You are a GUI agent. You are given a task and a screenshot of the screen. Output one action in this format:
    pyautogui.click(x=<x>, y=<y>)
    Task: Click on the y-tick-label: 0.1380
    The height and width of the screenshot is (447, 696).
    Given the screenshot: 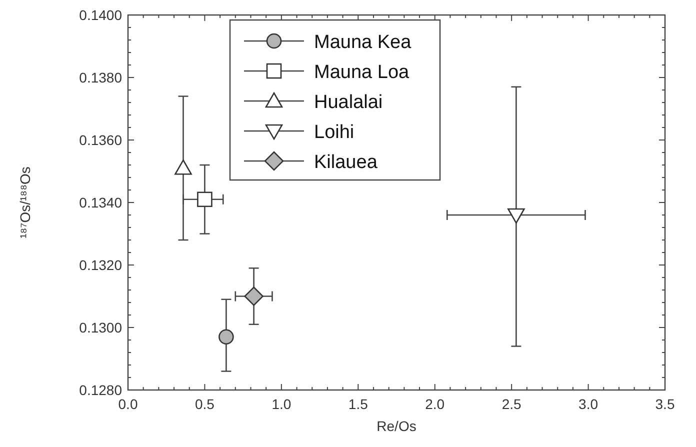 What is the action you would take?
    pyautogui.click(x=100, y=78)
    